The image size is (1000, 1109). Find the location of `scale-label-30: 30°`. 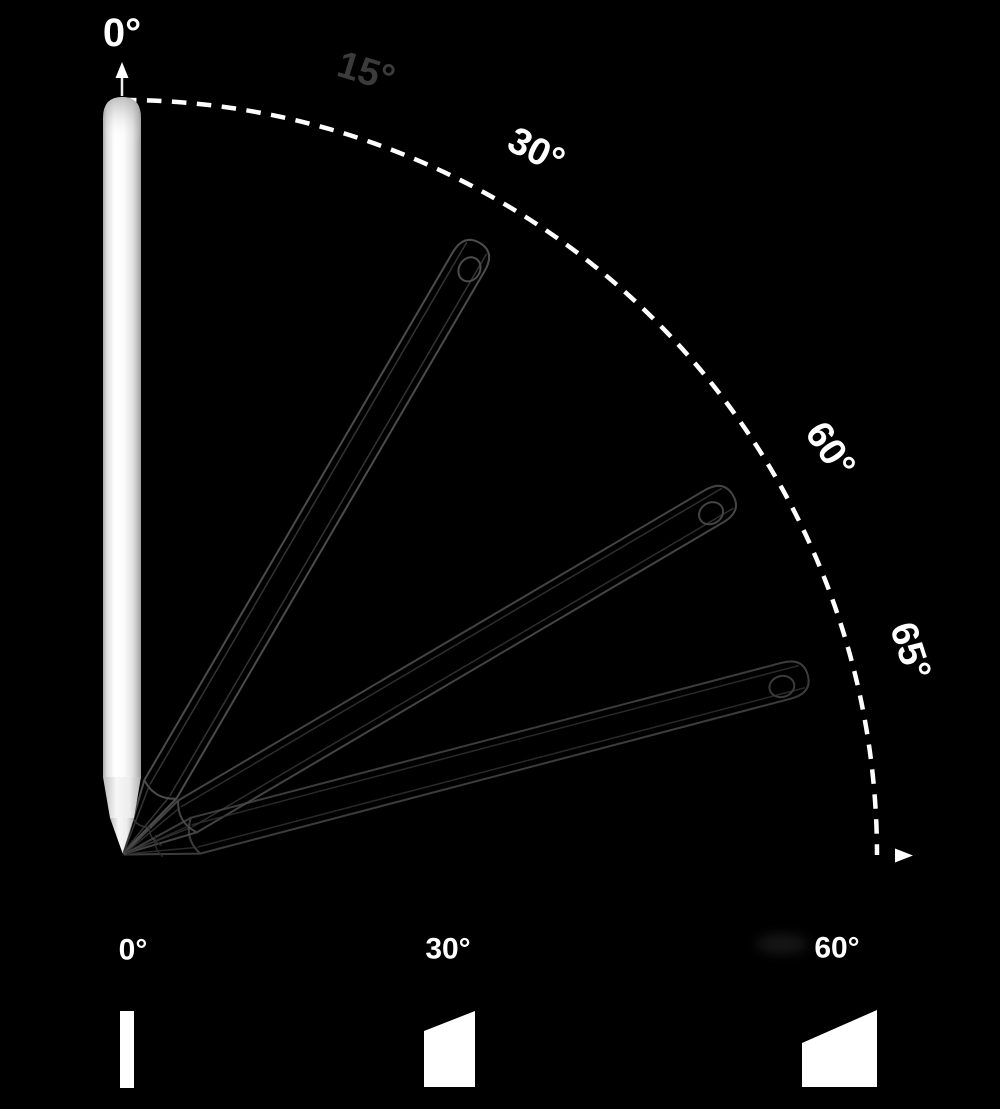

scale-label-30: 30° is located at coordinates (447, 949).